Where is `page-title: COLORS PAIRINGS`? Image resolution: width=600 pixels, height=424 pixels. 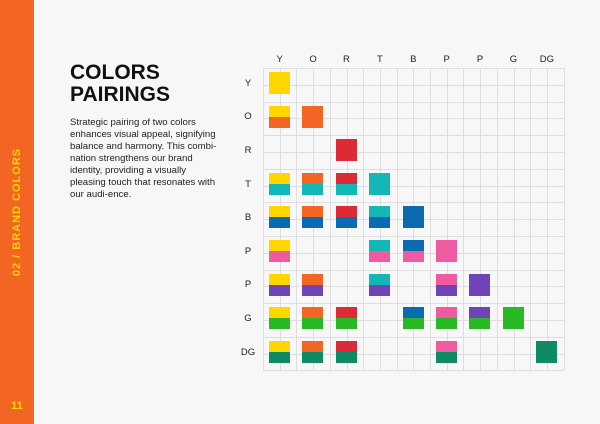
page-title: COLORS PAIRINGS is located at coordinates (145, 84).